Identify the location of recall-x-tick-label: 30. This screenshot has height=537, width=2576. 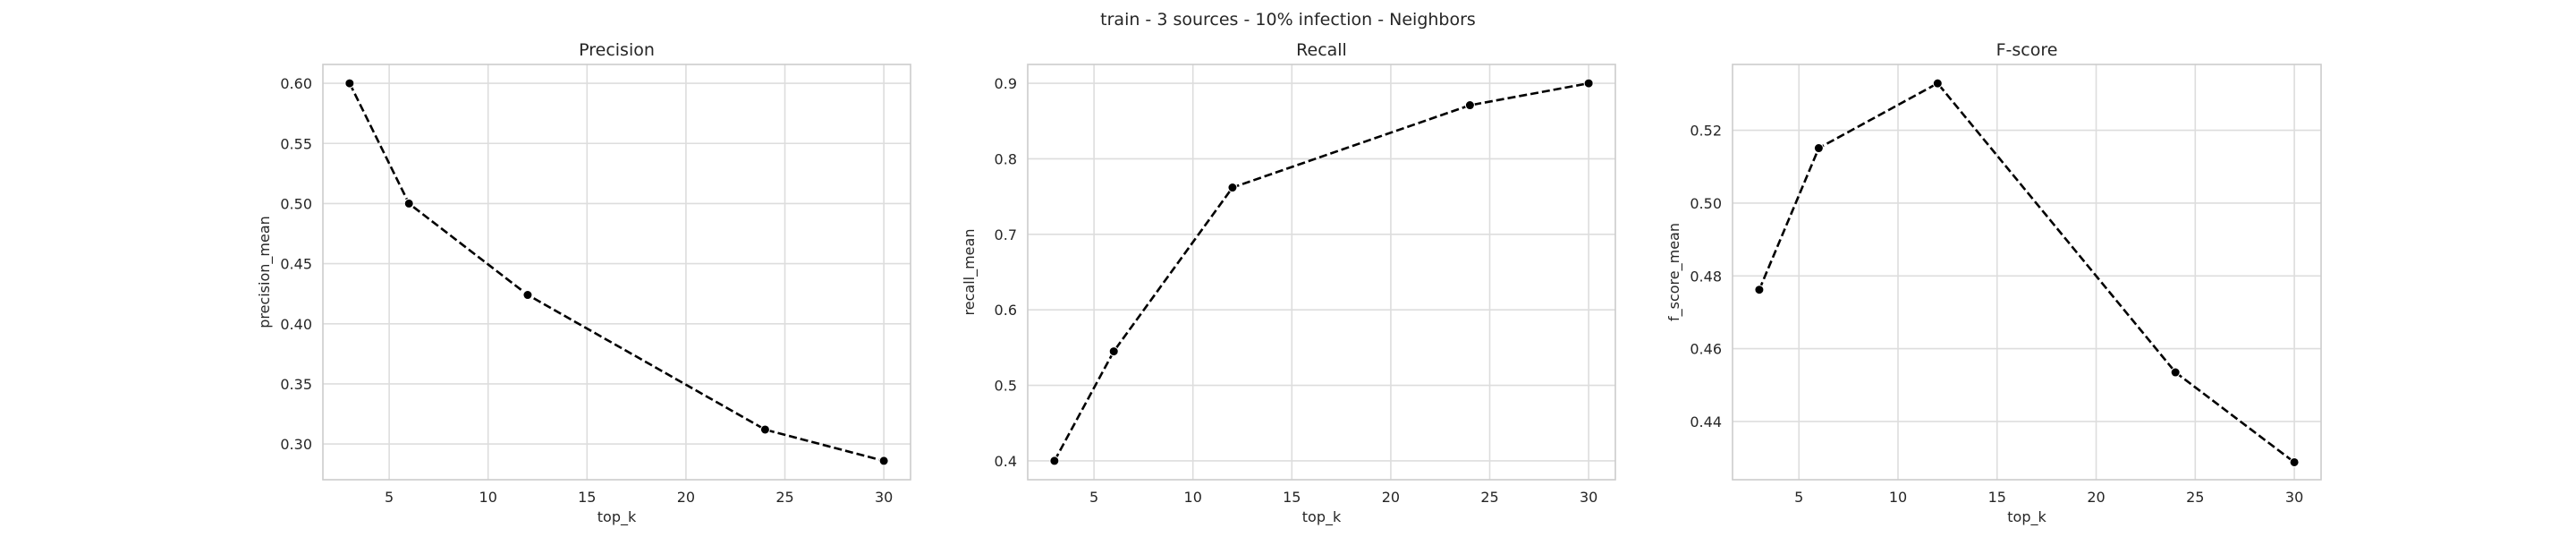
(1588, 497).